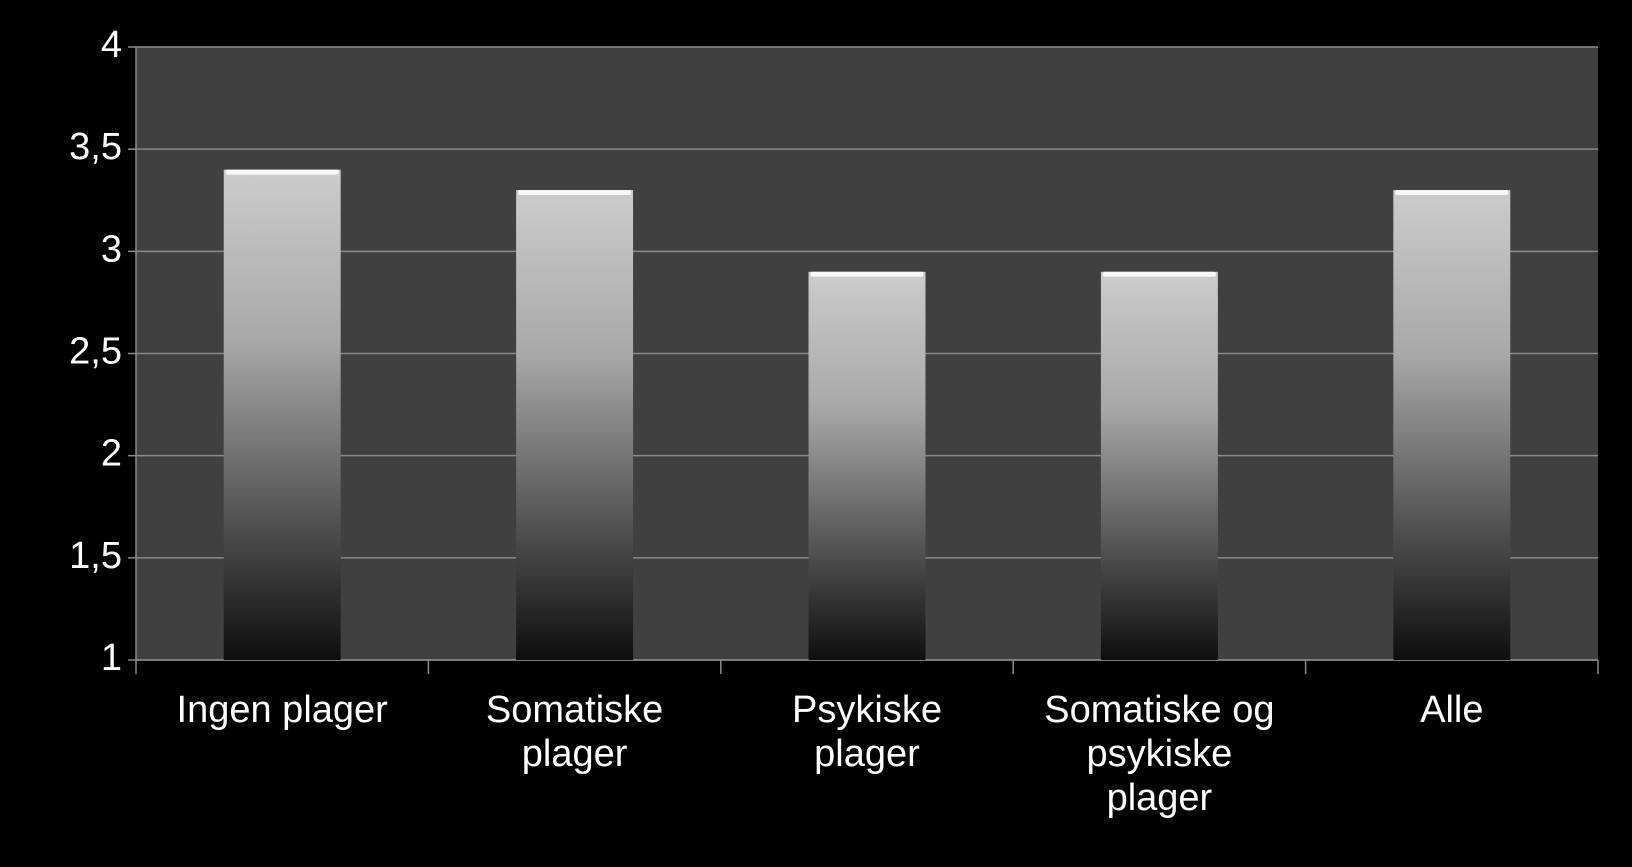 The height and width of the screenshot is (867, 1632). What do you see at coordinates (111, 45) in the screenshot?
I see `y-tick-label: 4` at bounding box center [111, 45].